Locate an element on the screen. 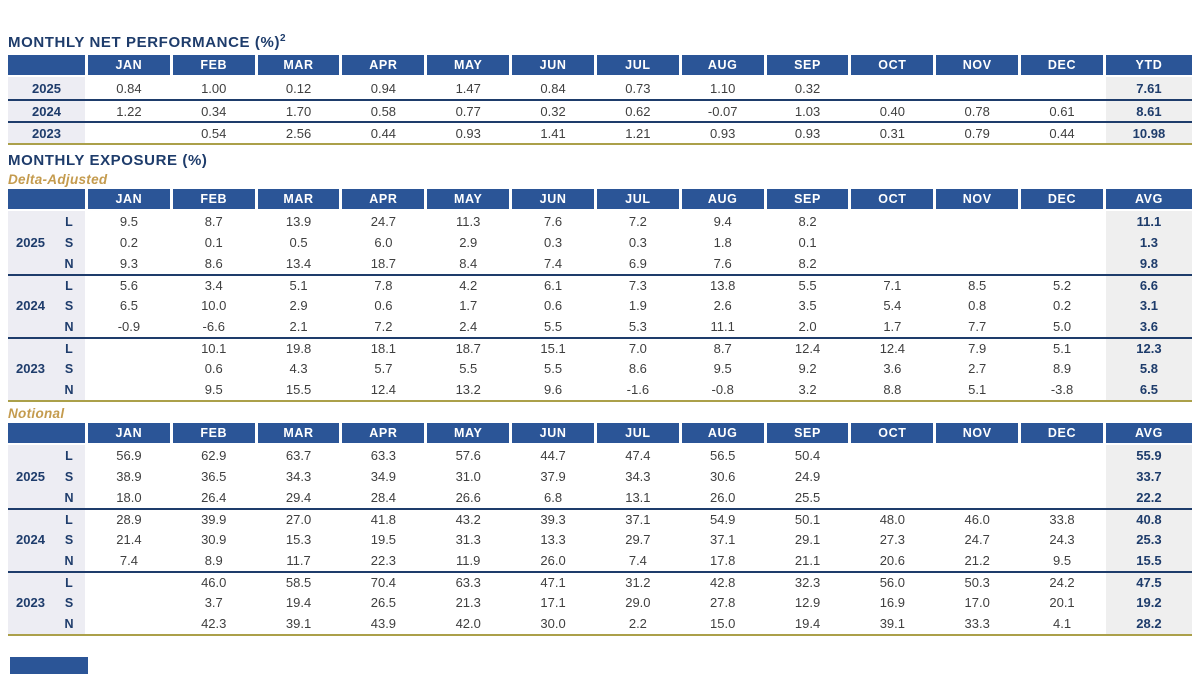 This screenshot has width=1200, height=675. data-cell: -0.8 is located at coordinates (722, 389).